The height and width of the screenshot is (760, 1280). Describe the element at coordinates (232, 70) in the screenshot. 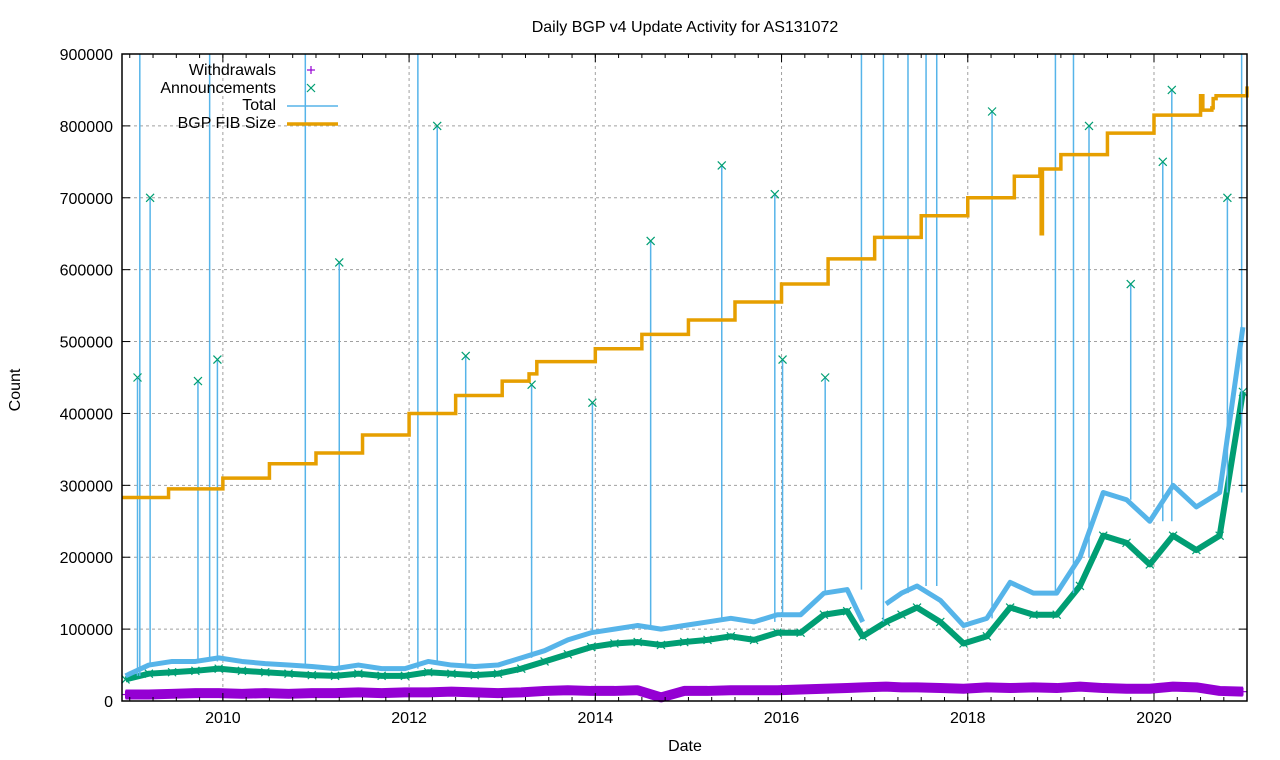

I see `legend-label-withdrawals: Withdrawals` at that location.